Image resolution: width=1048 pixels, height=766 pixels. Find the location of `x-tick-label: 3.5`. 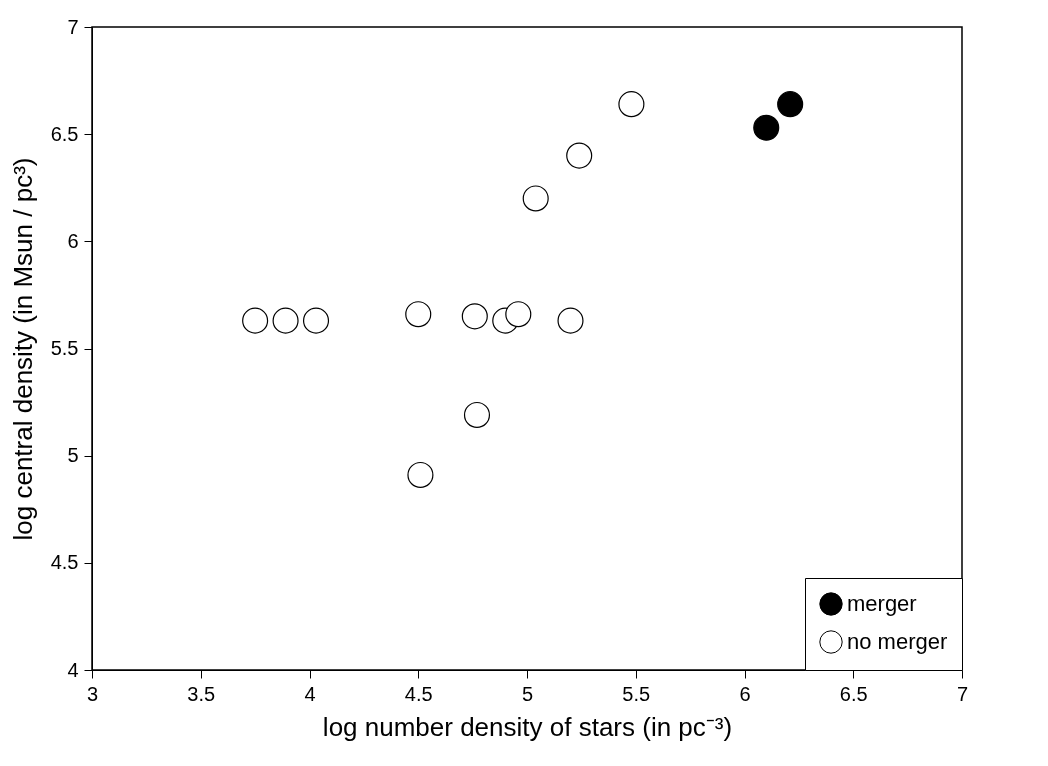

x-tick-label: 3.5 is located at coordinates (201, 693).